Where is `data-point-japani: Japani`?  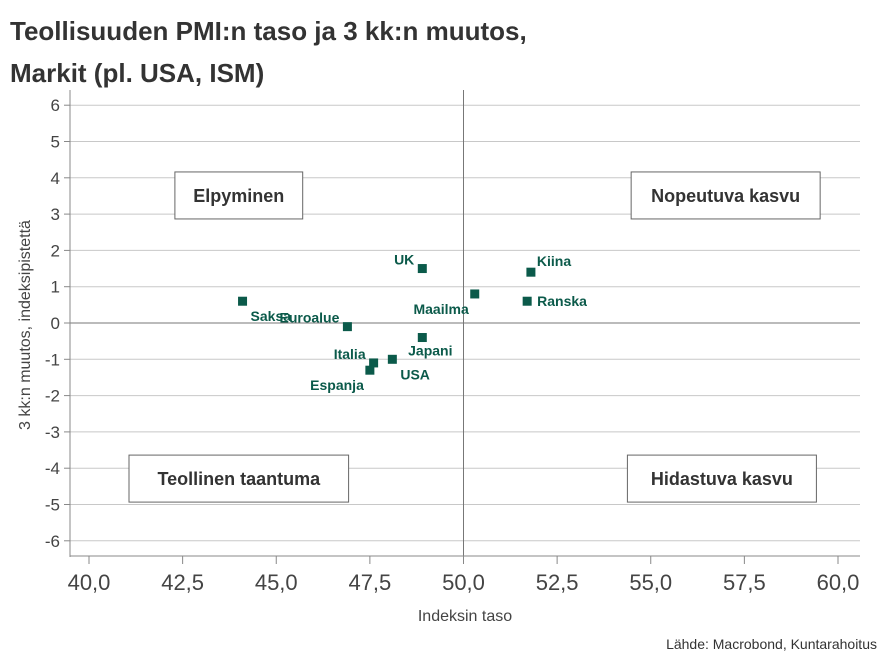
data-point-japani: Japani is located at coordinates (430, 346).